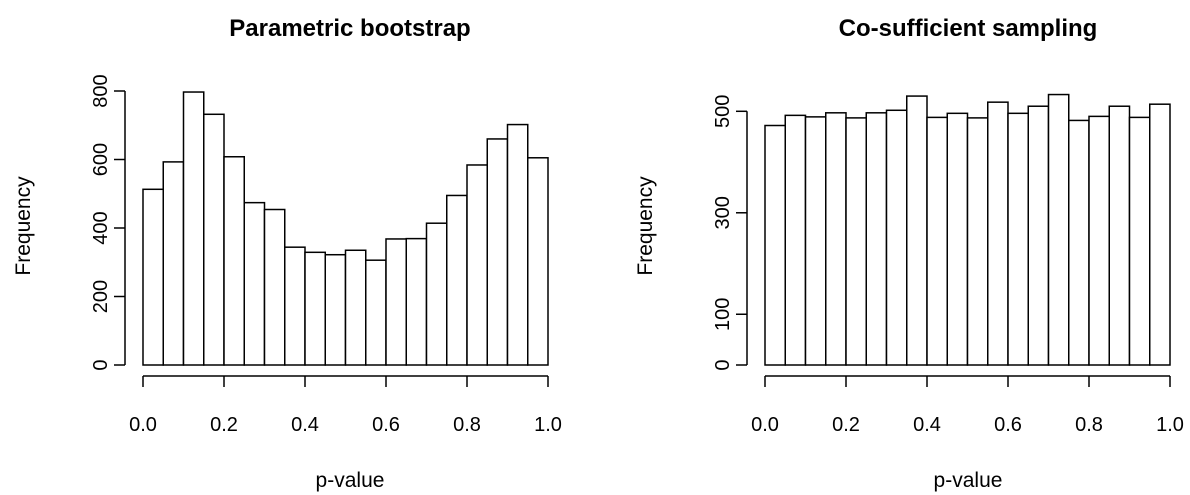  What do you see at coordinates (101, 90) in the screenshot?
I see `y-tick-label: 800` at bounding box center [101, 90].